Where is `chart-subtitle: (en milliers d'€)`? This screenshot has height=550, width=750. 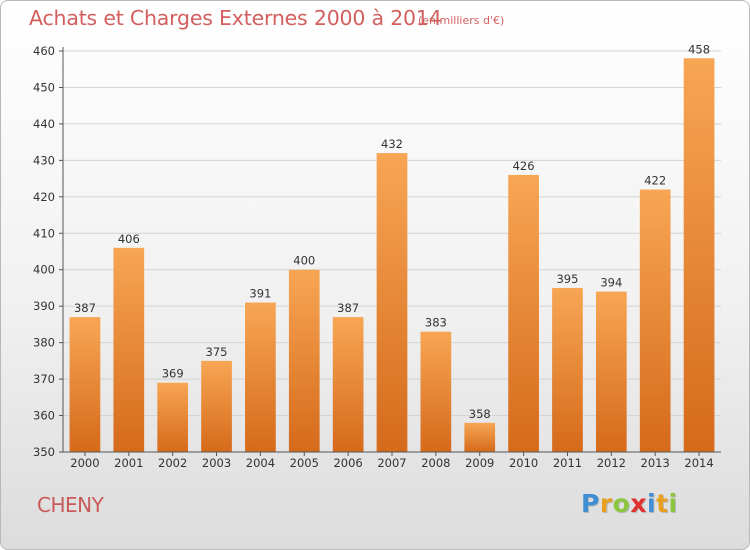
chart-subtitle: (en milliers d'€) is located at coordinates (461, 20).